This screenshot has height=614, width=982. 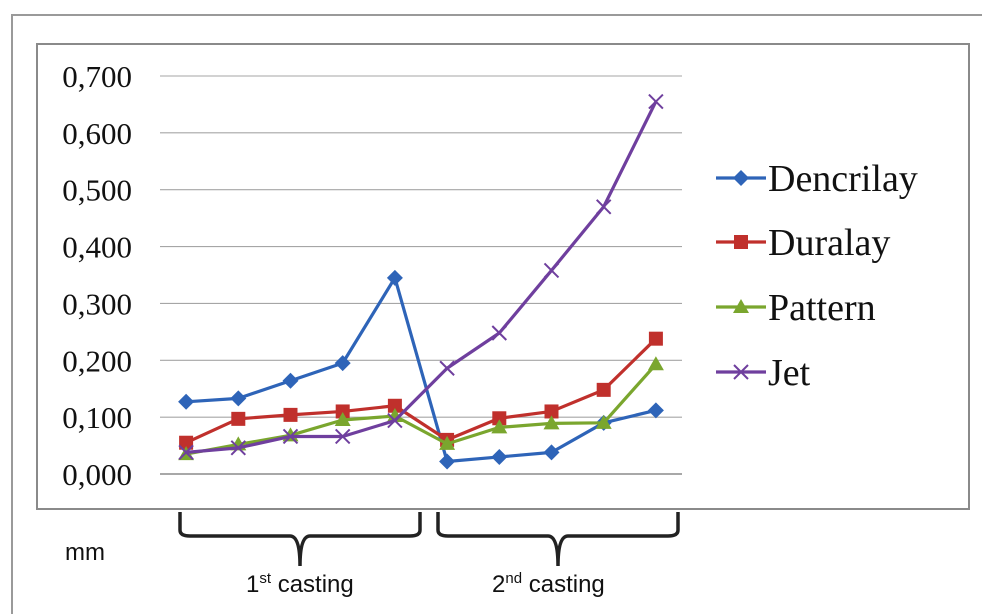 What do you see at coordinates (829, 243) in the screenshot?
I see `legend-label: Duralay` at bounding box center [829, 243].